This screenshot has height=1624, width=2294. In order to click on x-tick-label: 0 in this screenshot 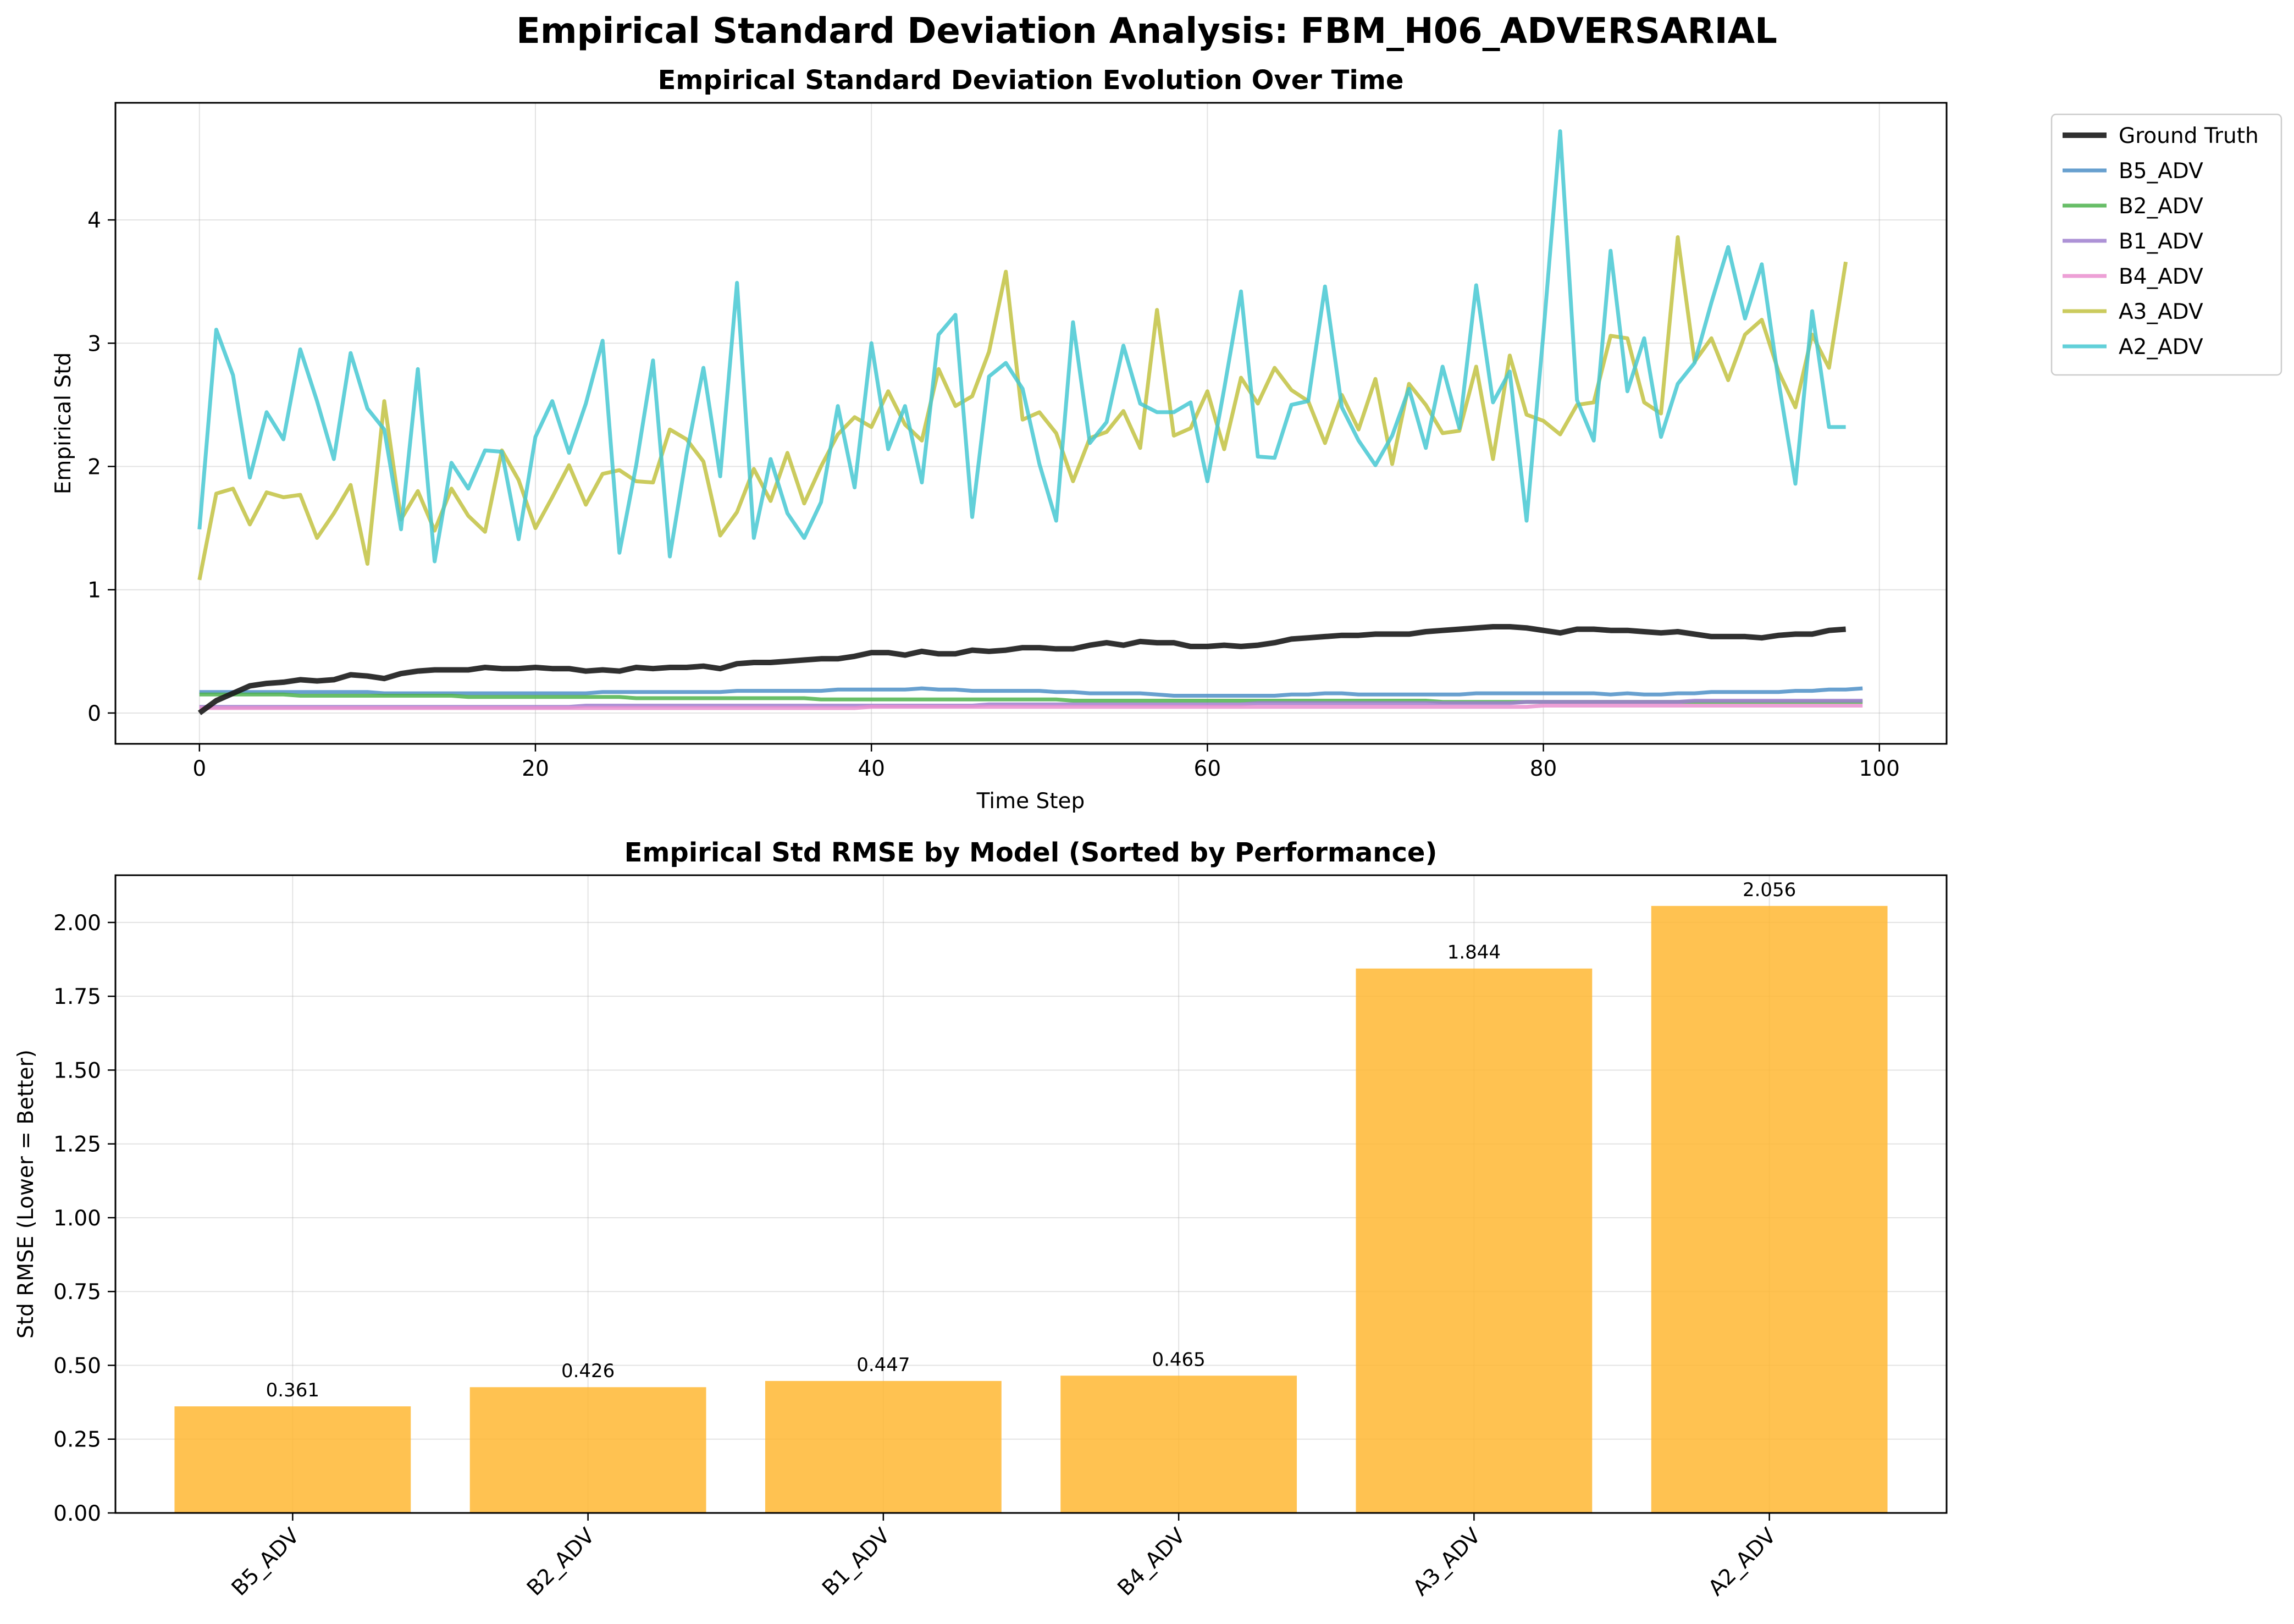, I will do `click(199, 768)`.